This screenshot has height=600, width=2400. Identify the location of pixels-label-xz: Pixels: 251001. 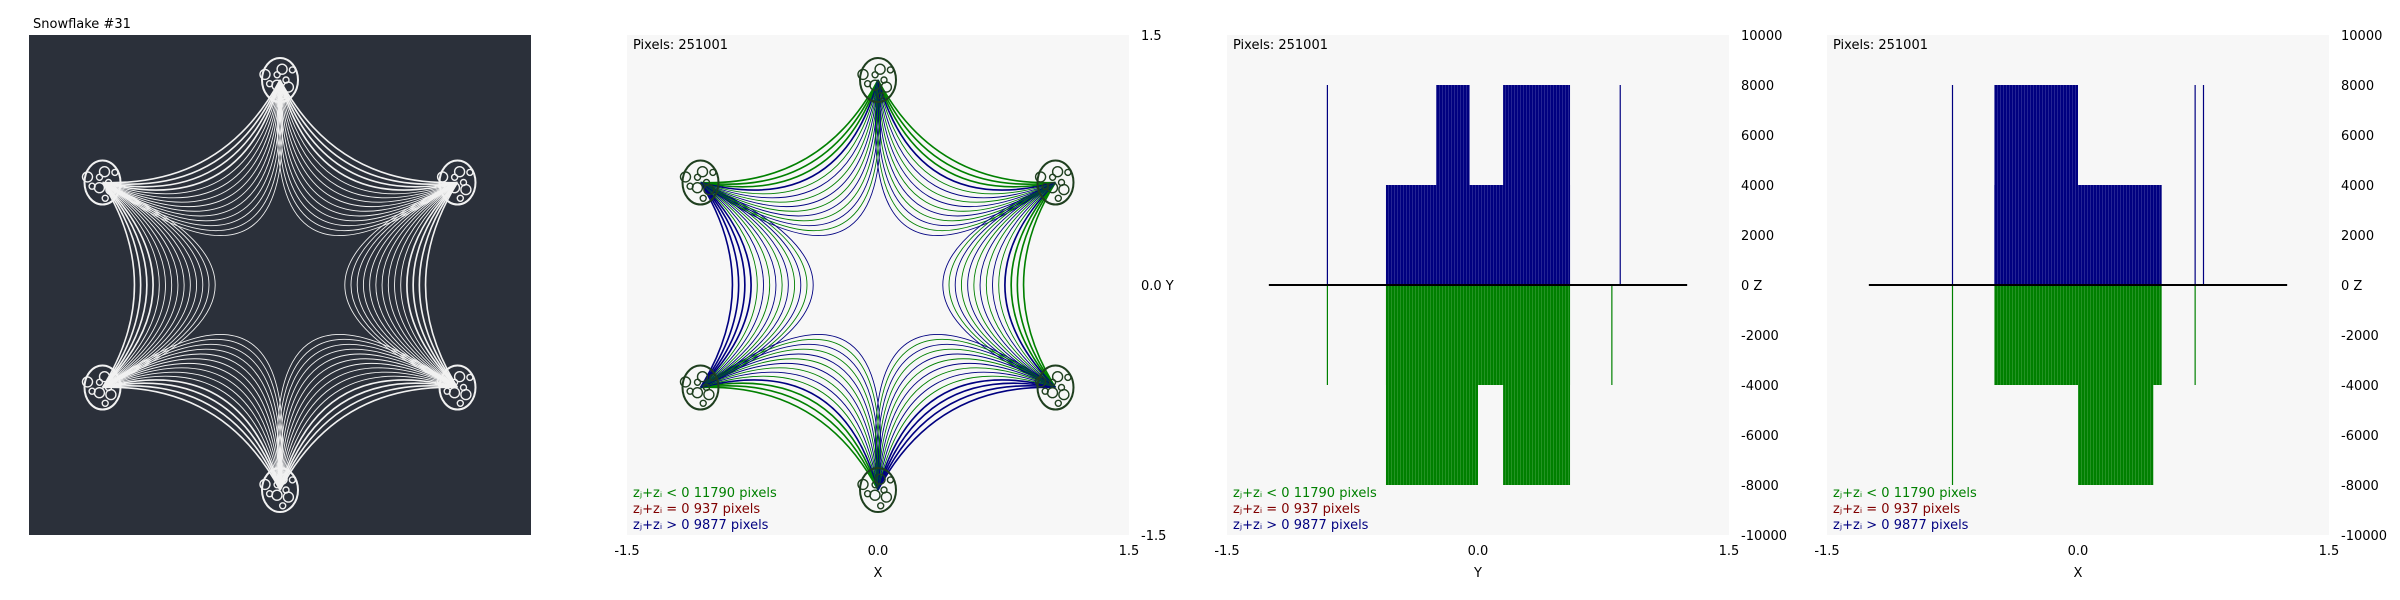
(1880, 45).